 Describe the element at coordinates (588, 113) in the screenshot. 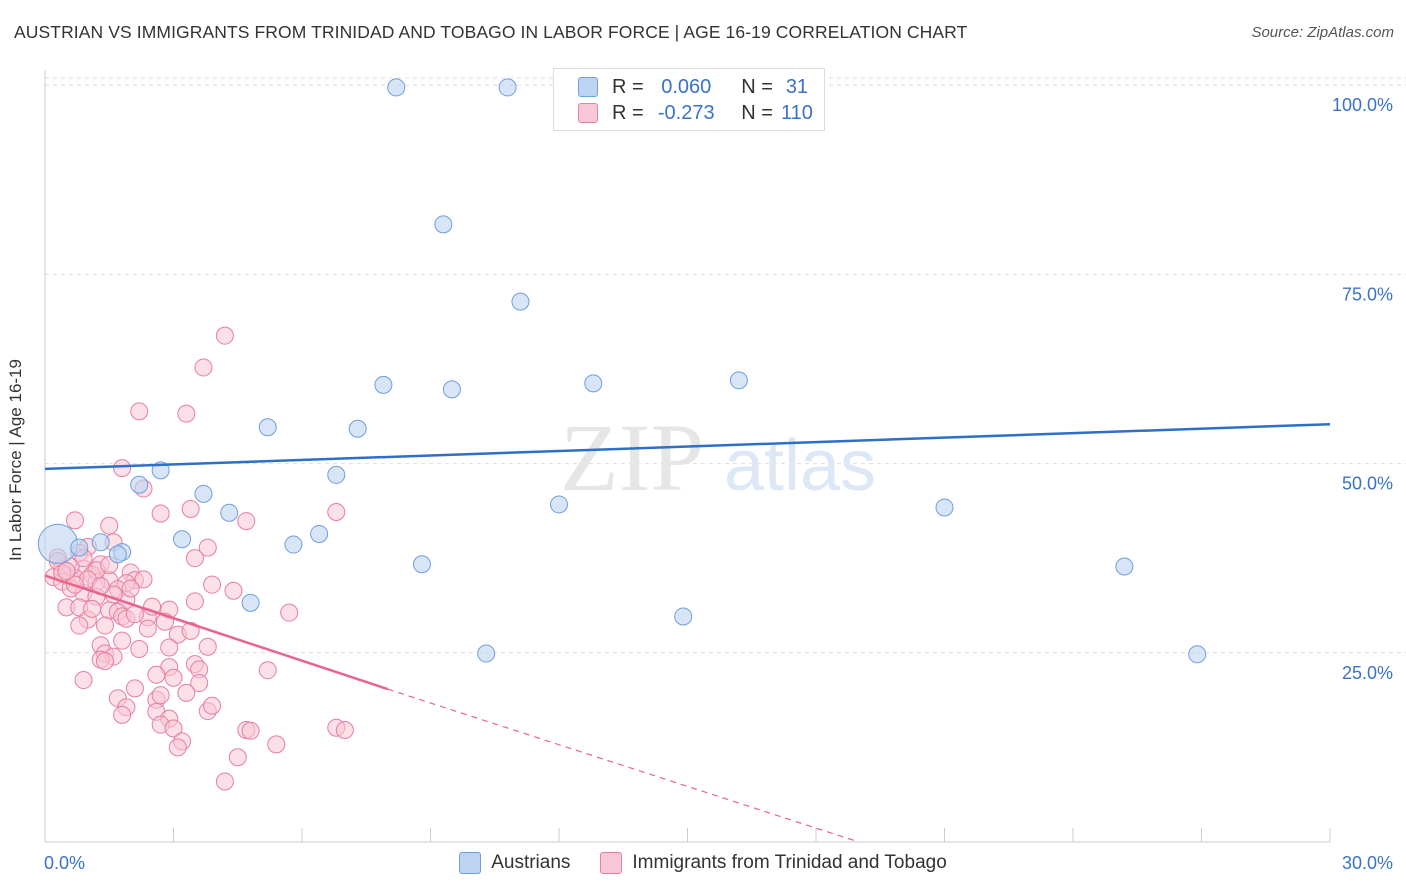

I see `immigrants-swatch` at that location.